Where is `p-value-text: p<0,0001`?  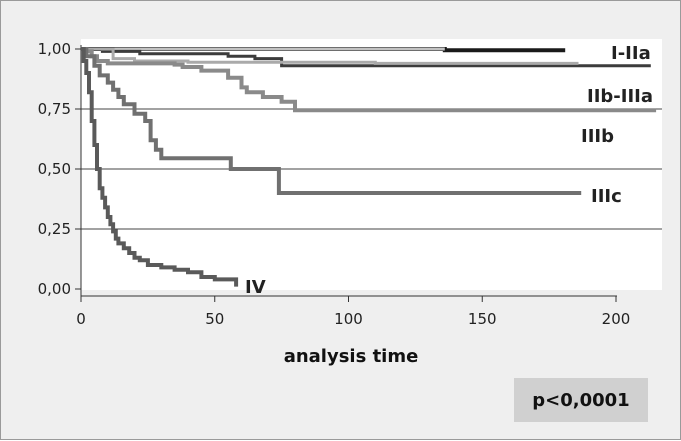
p-value-text: p<0,0001 is located at coordinates (581, 400).